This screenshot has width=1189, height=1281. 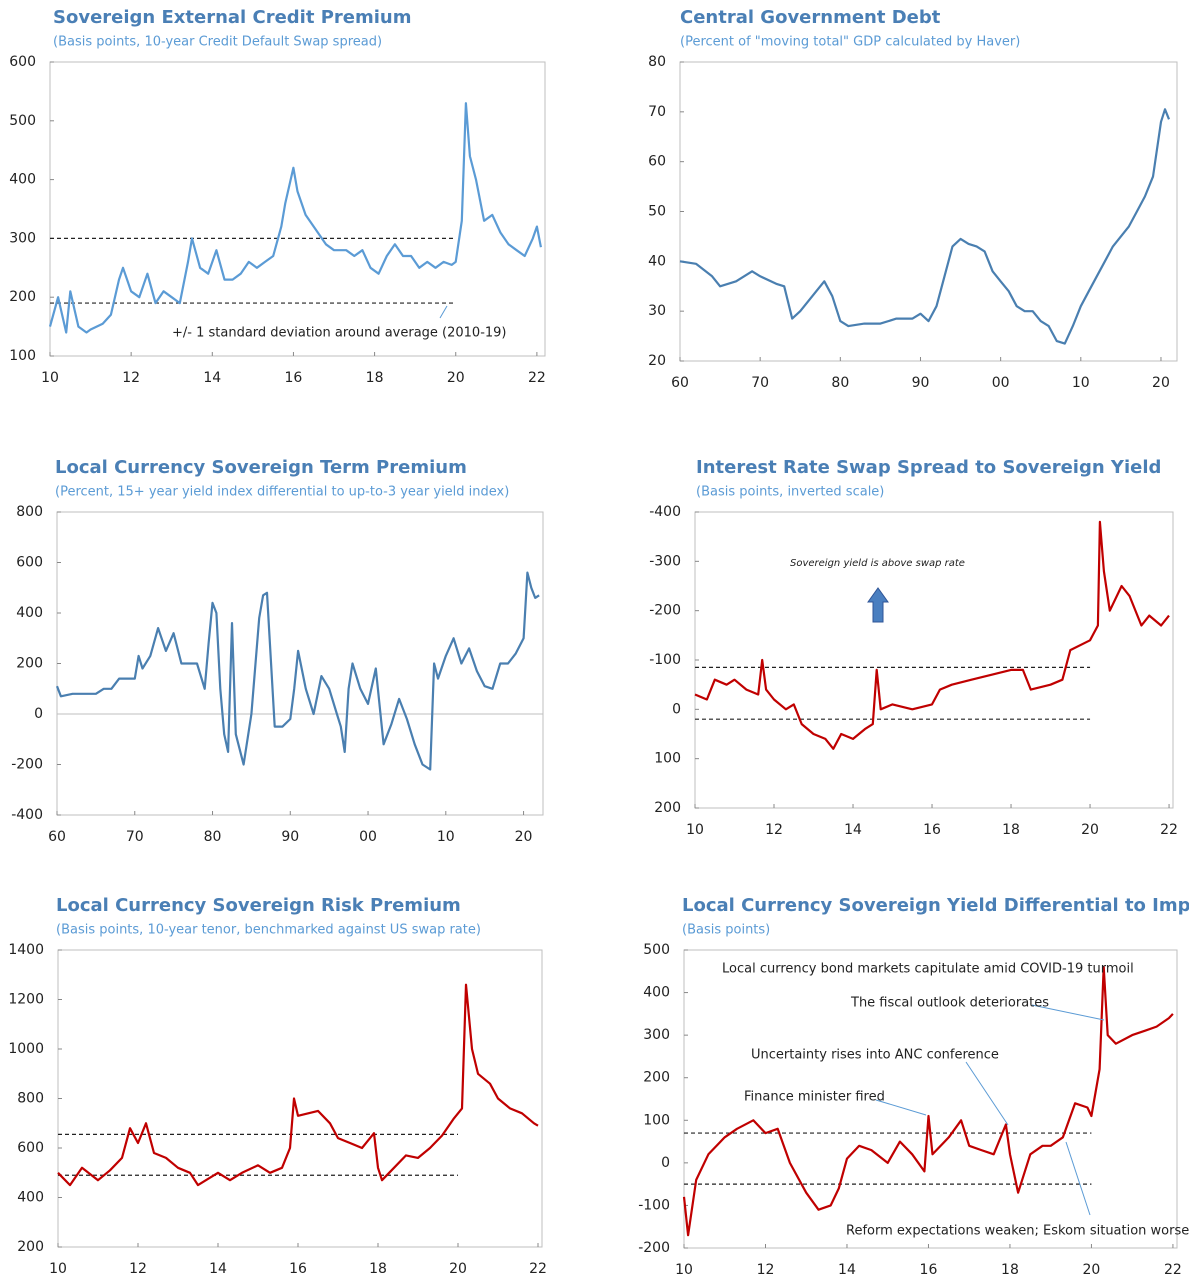 I want to click on arrow-up, so click(x=878, y=605).